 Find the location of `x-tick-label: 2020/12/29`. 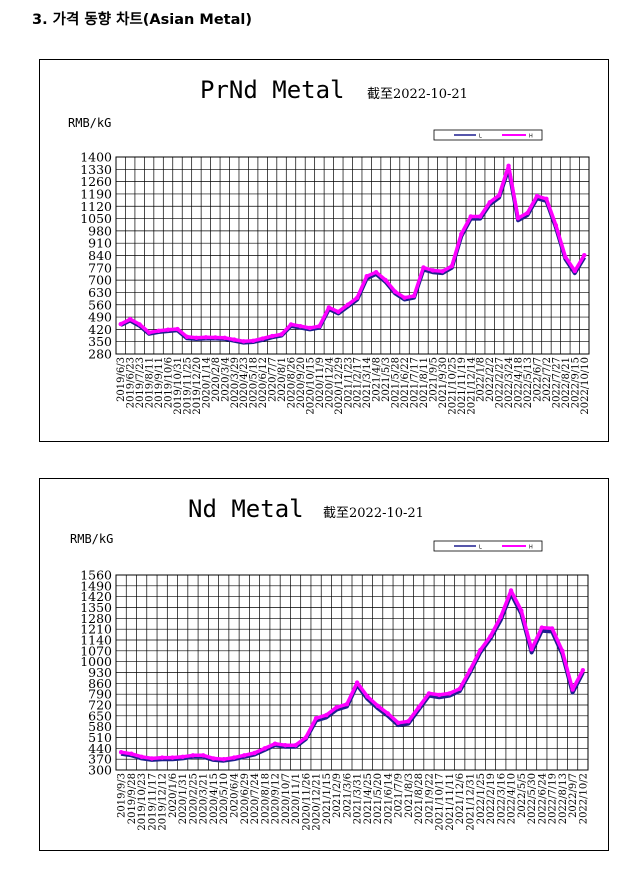

x-tick-label: 2020/12/29 is located at coordinates (339, 386).